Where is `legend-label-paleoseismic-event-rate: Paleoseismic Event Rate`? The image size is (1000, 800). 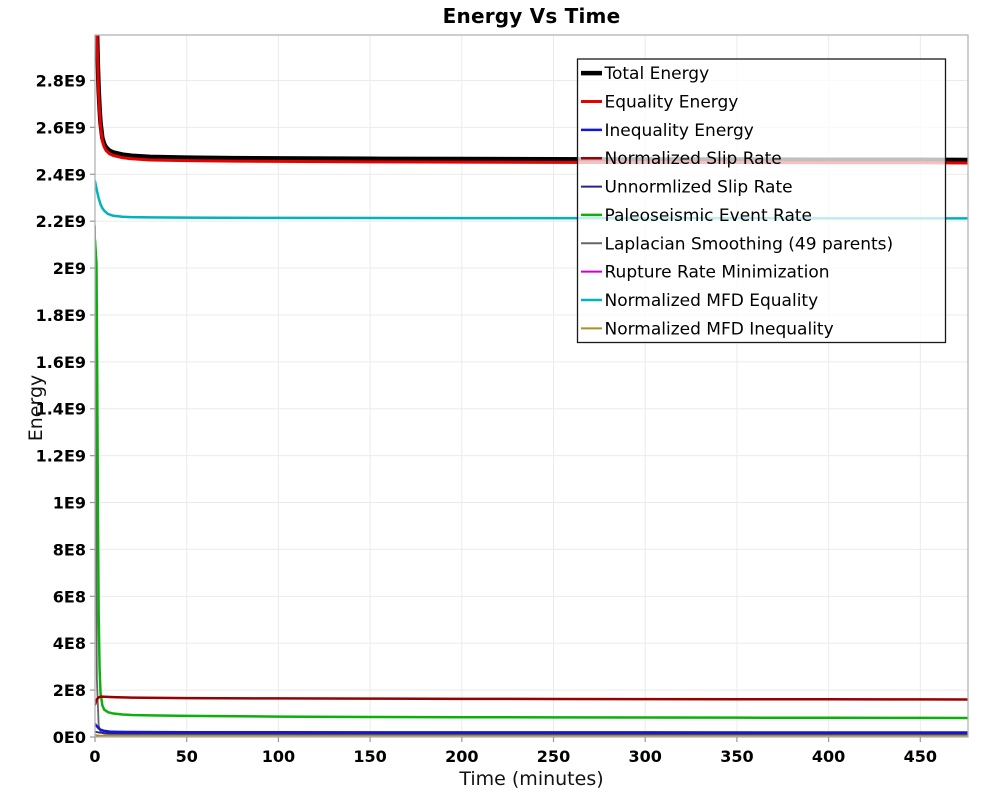
legend-label-paleoseismic-event-rate: Paleoseismic Event Rate is located at coordinates (709, 216).